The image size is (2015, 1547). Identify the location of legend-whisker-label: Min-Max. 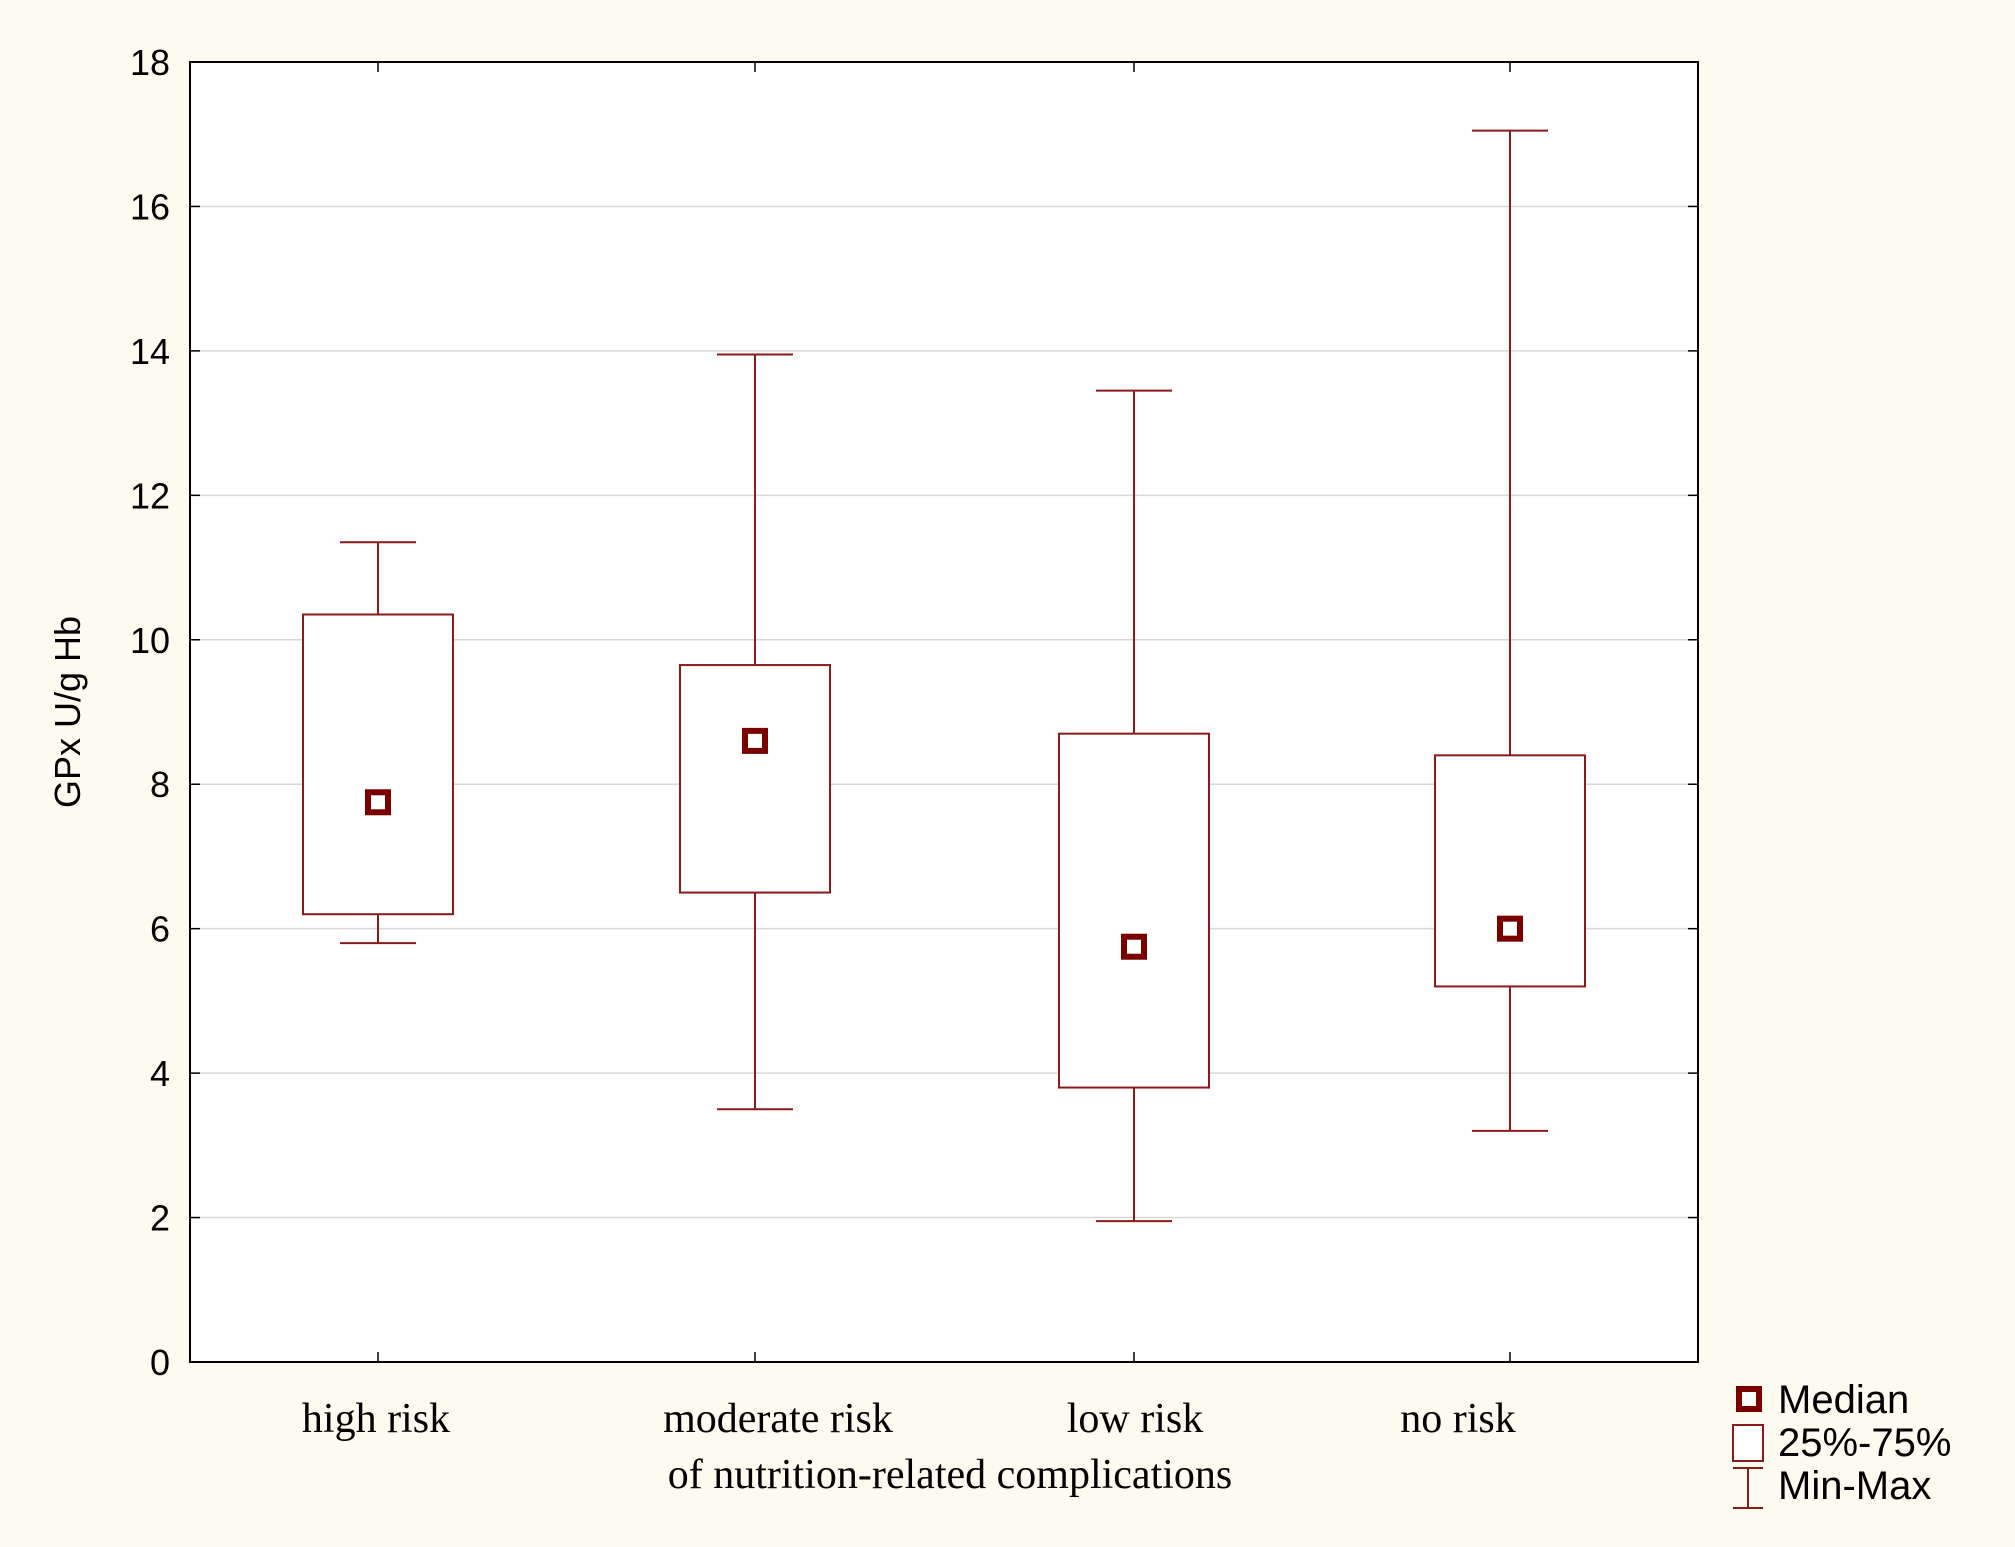
(1854, 1486).